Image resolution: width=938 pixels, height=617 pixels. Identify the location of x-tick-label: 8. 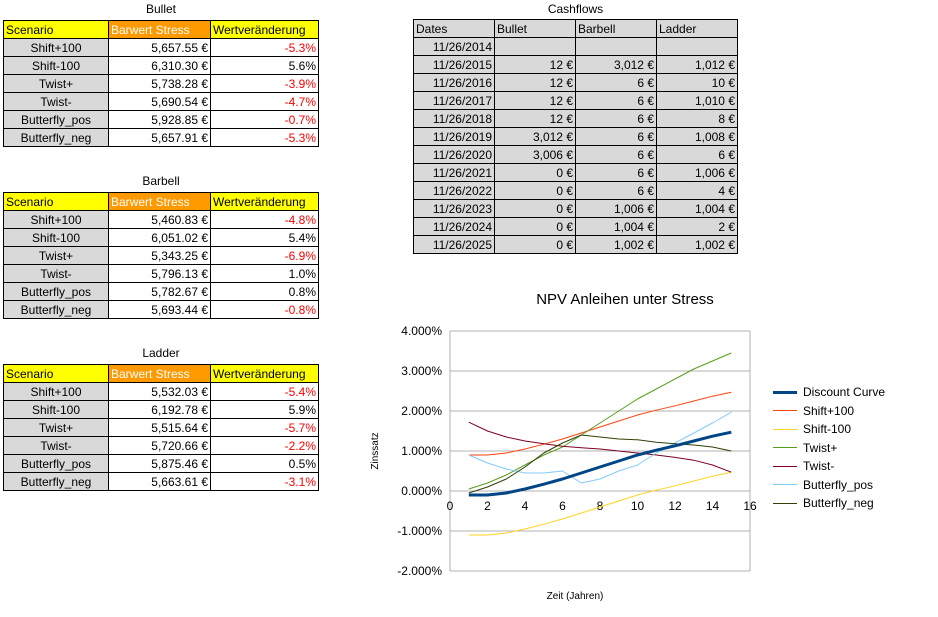
(600, 506).